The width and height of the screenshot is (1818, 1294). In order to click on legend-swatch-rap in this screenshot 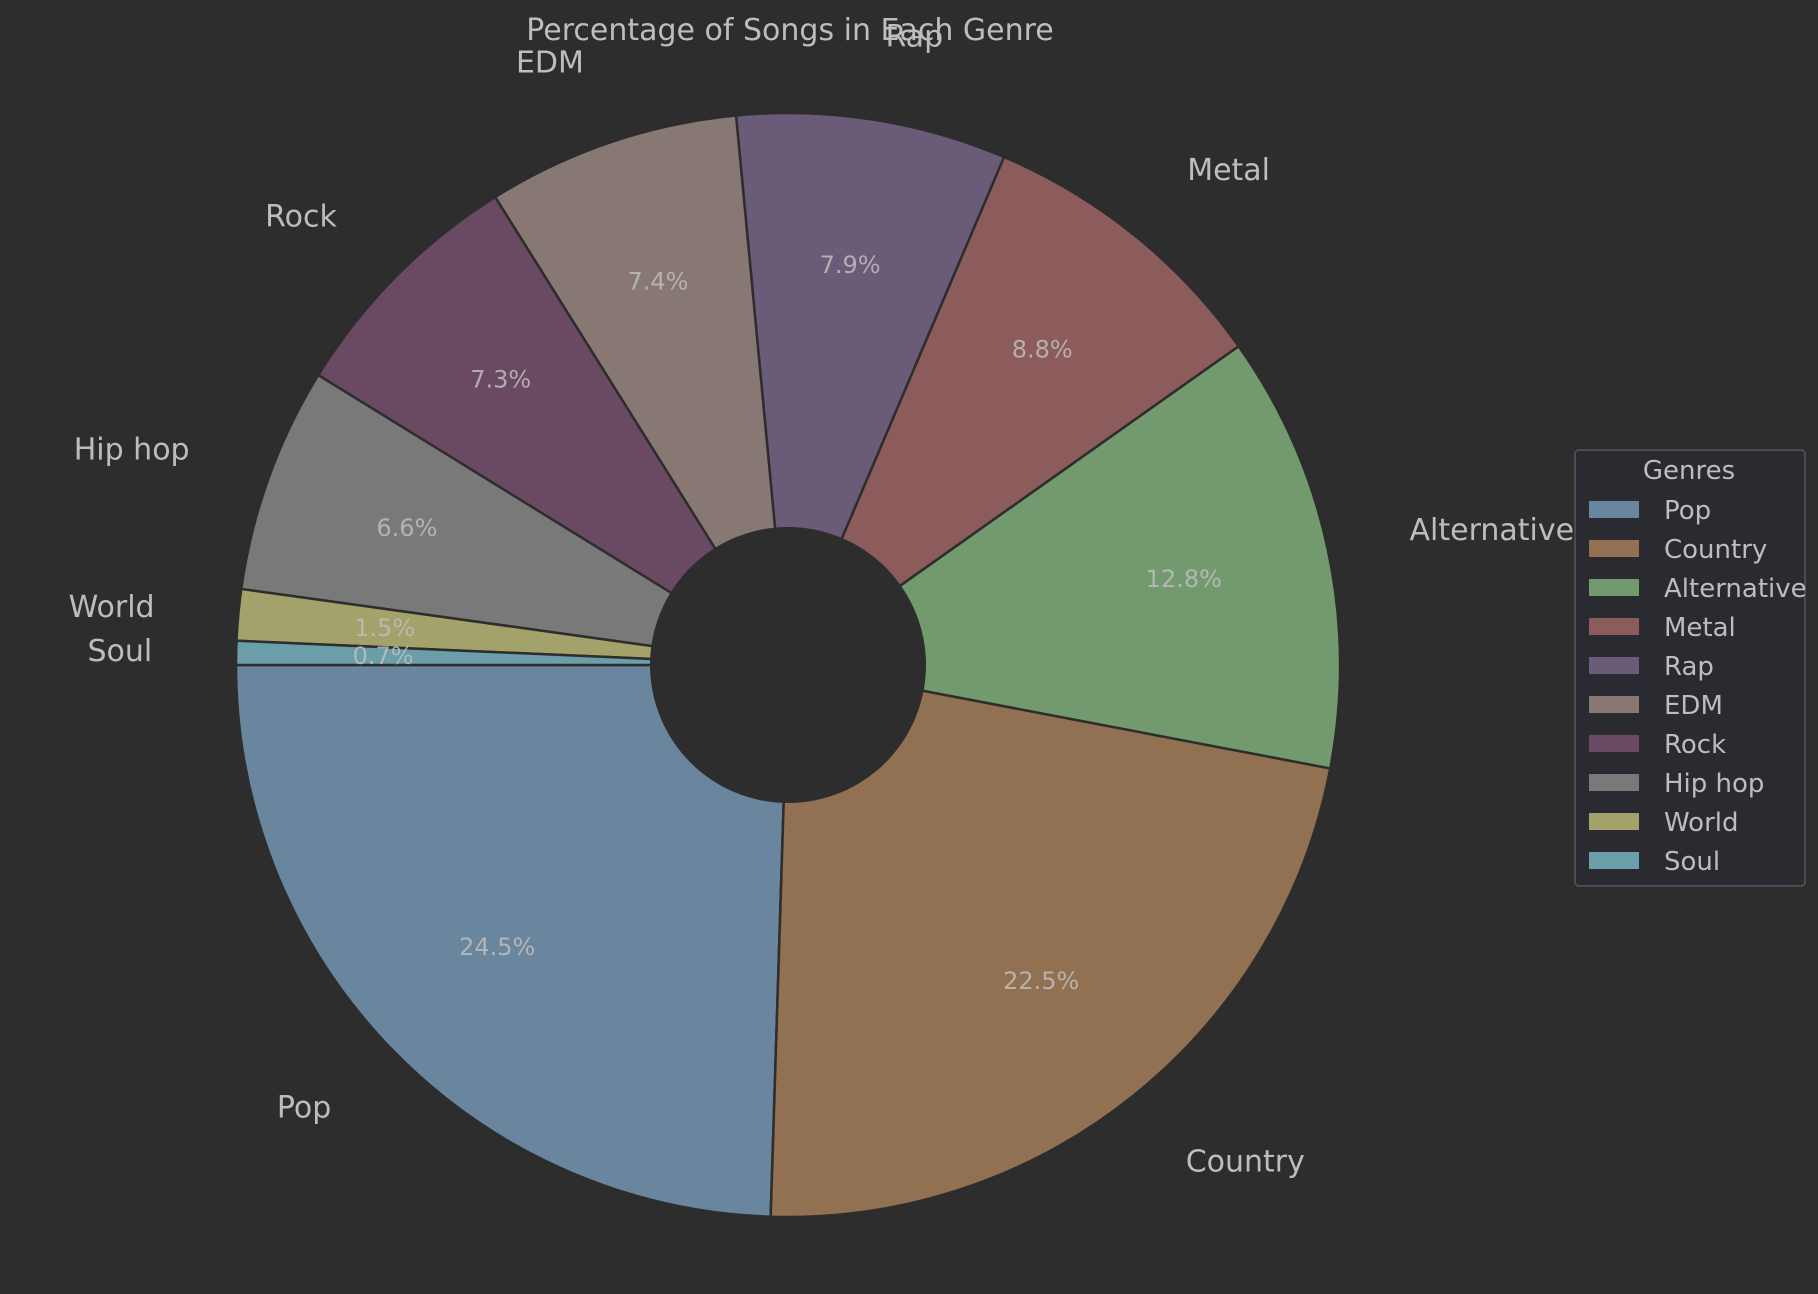, I will do `click(1614, 665)`.